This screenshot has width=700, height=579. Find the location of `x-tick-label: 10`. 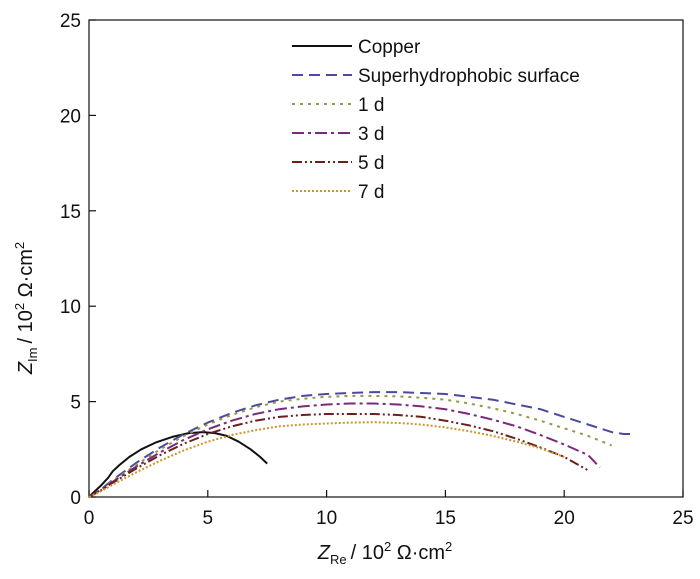

x-tick-label: 10 is located at coordinates (326, 518).